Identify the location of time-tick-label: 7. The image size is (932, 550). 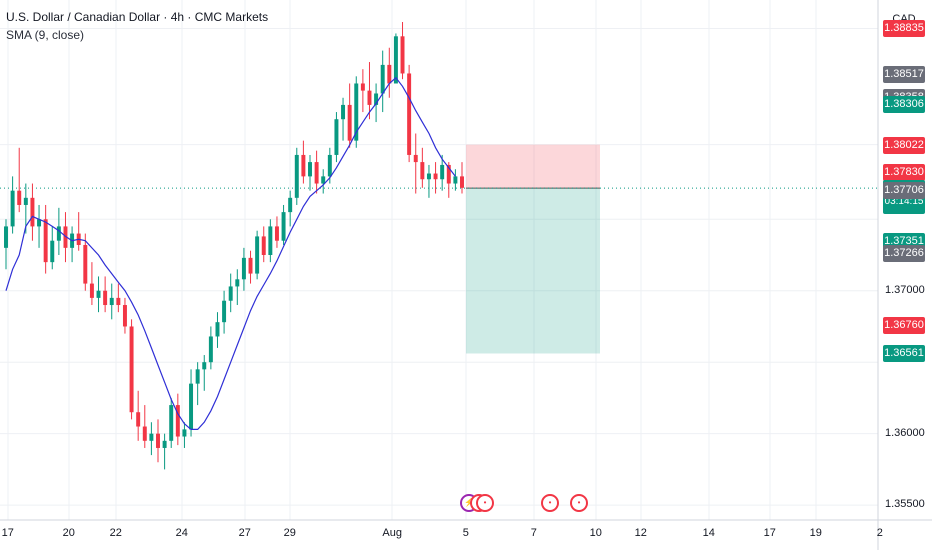
(533, 533).